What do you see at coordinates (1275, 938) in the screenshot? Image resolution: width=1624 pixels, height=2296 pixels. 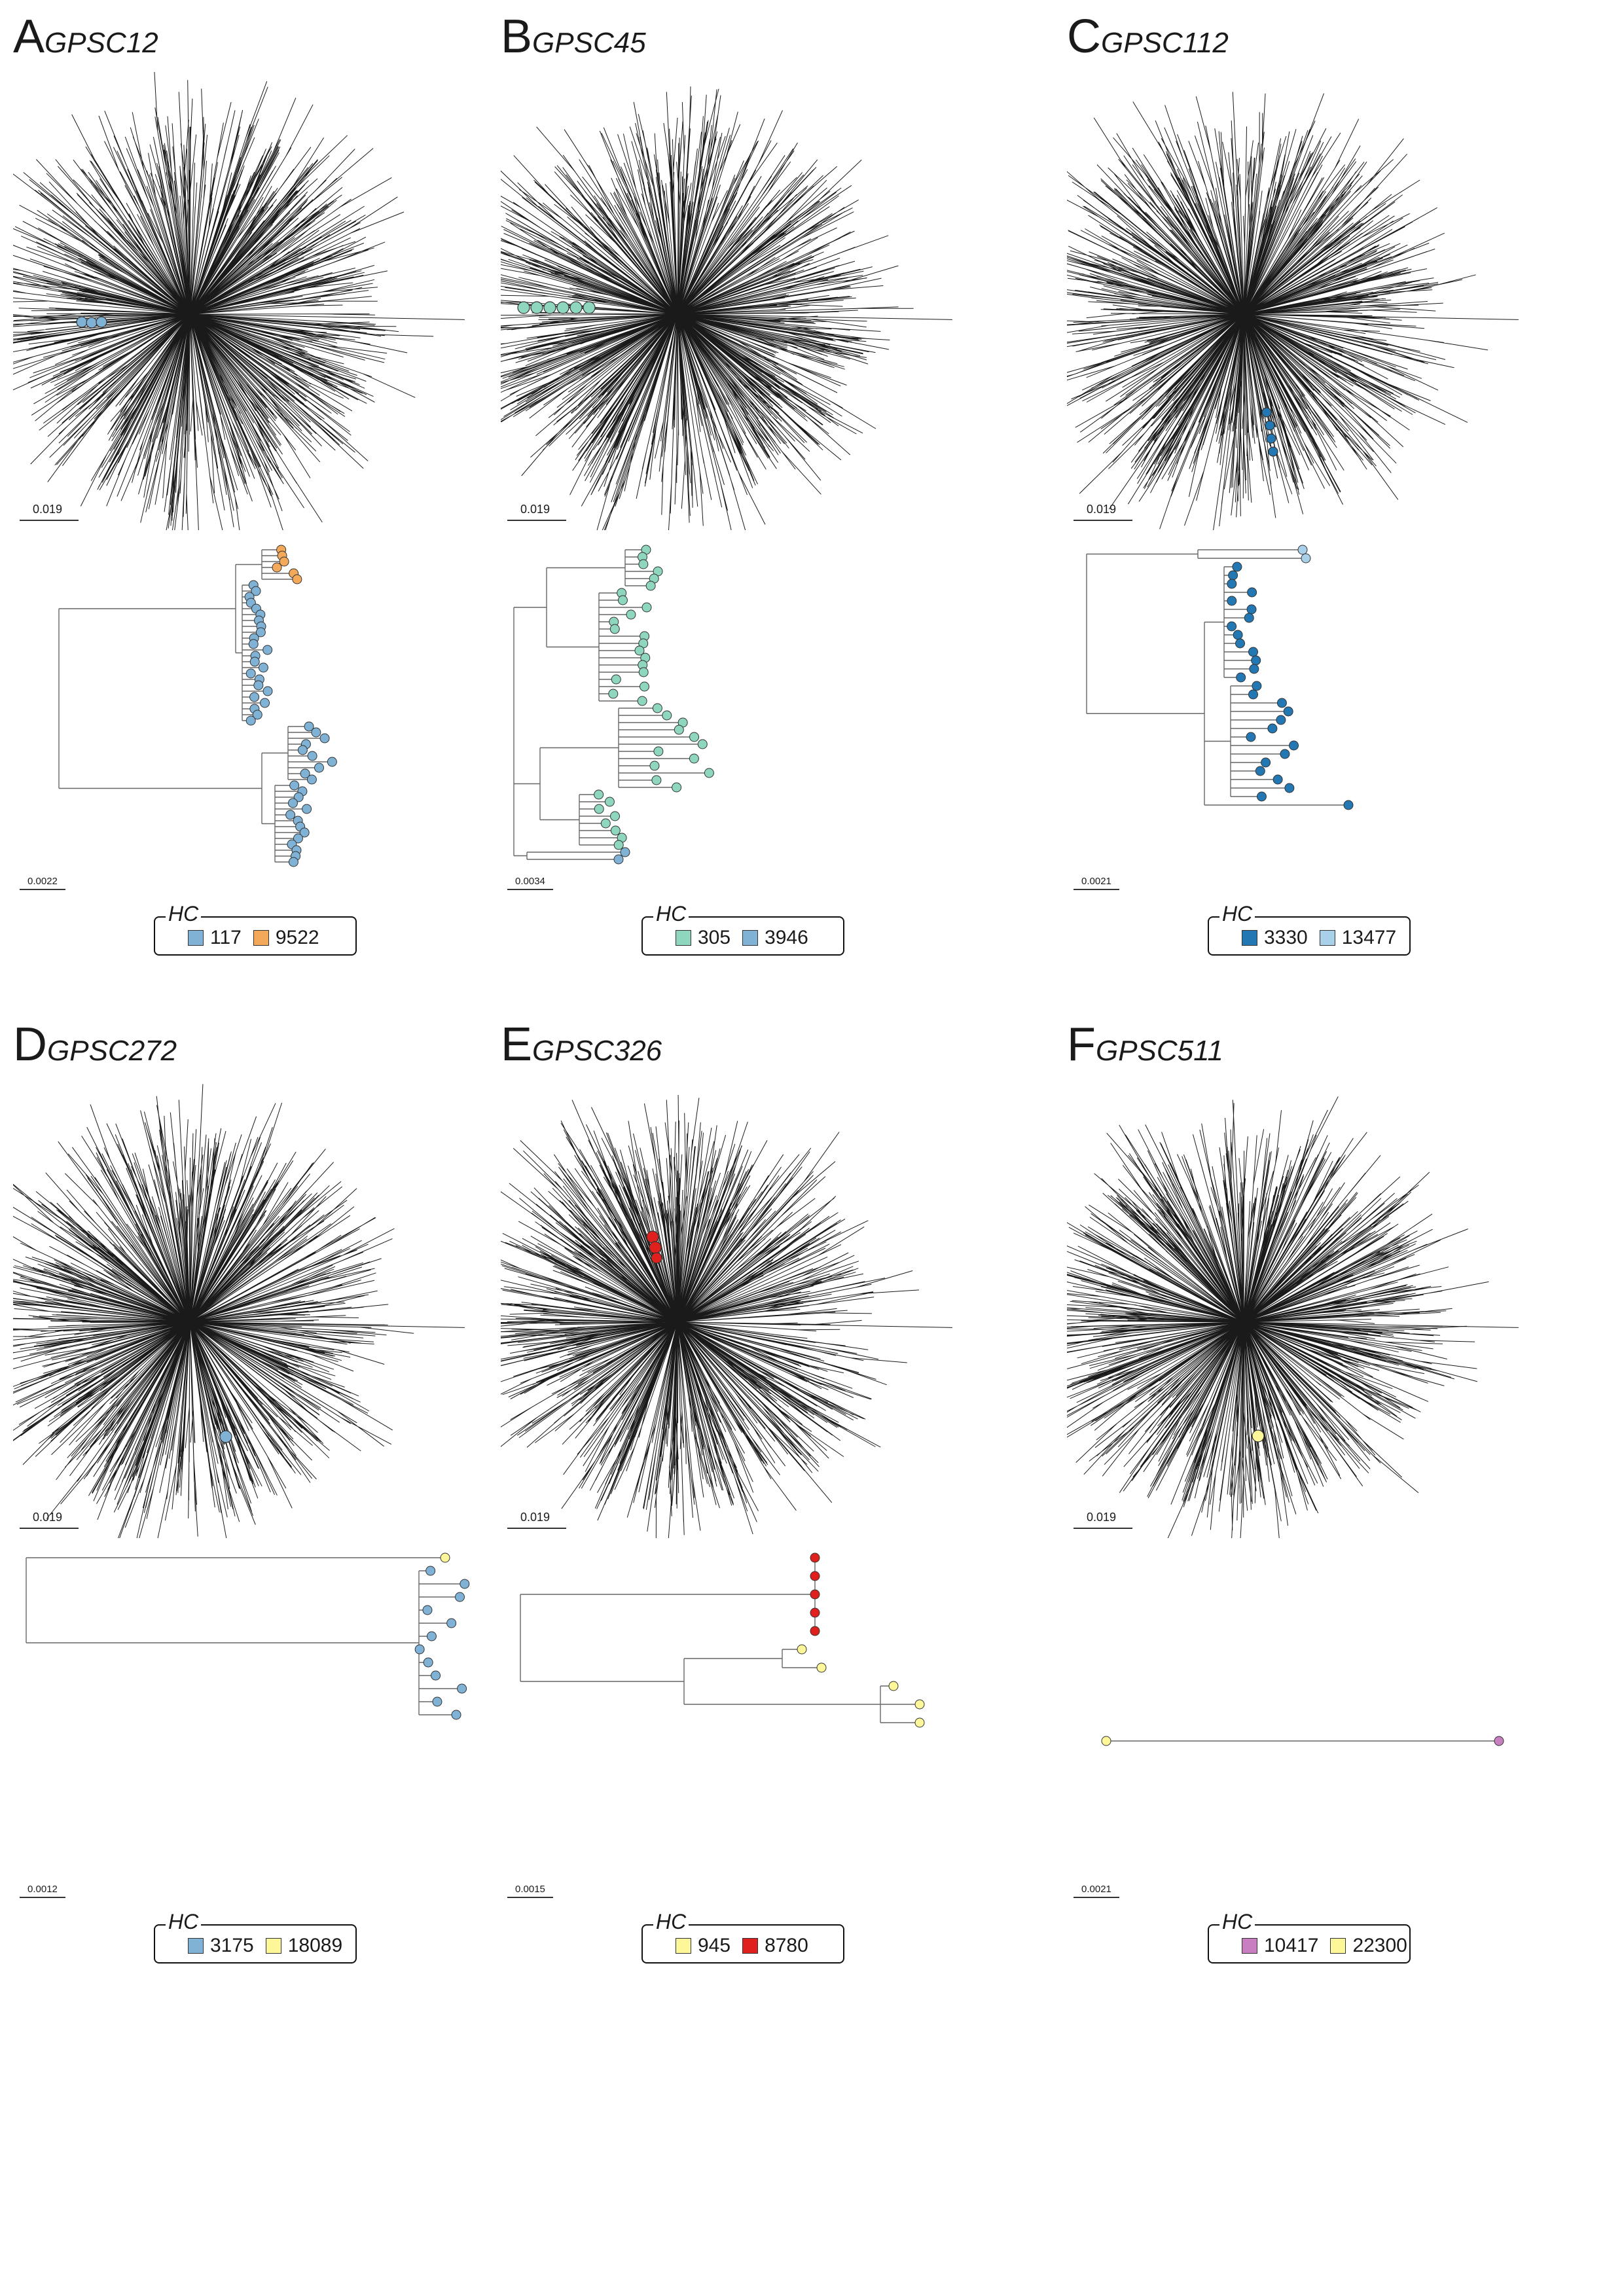 I see `legend-item: 3330` at bounding box center [1275, 938].